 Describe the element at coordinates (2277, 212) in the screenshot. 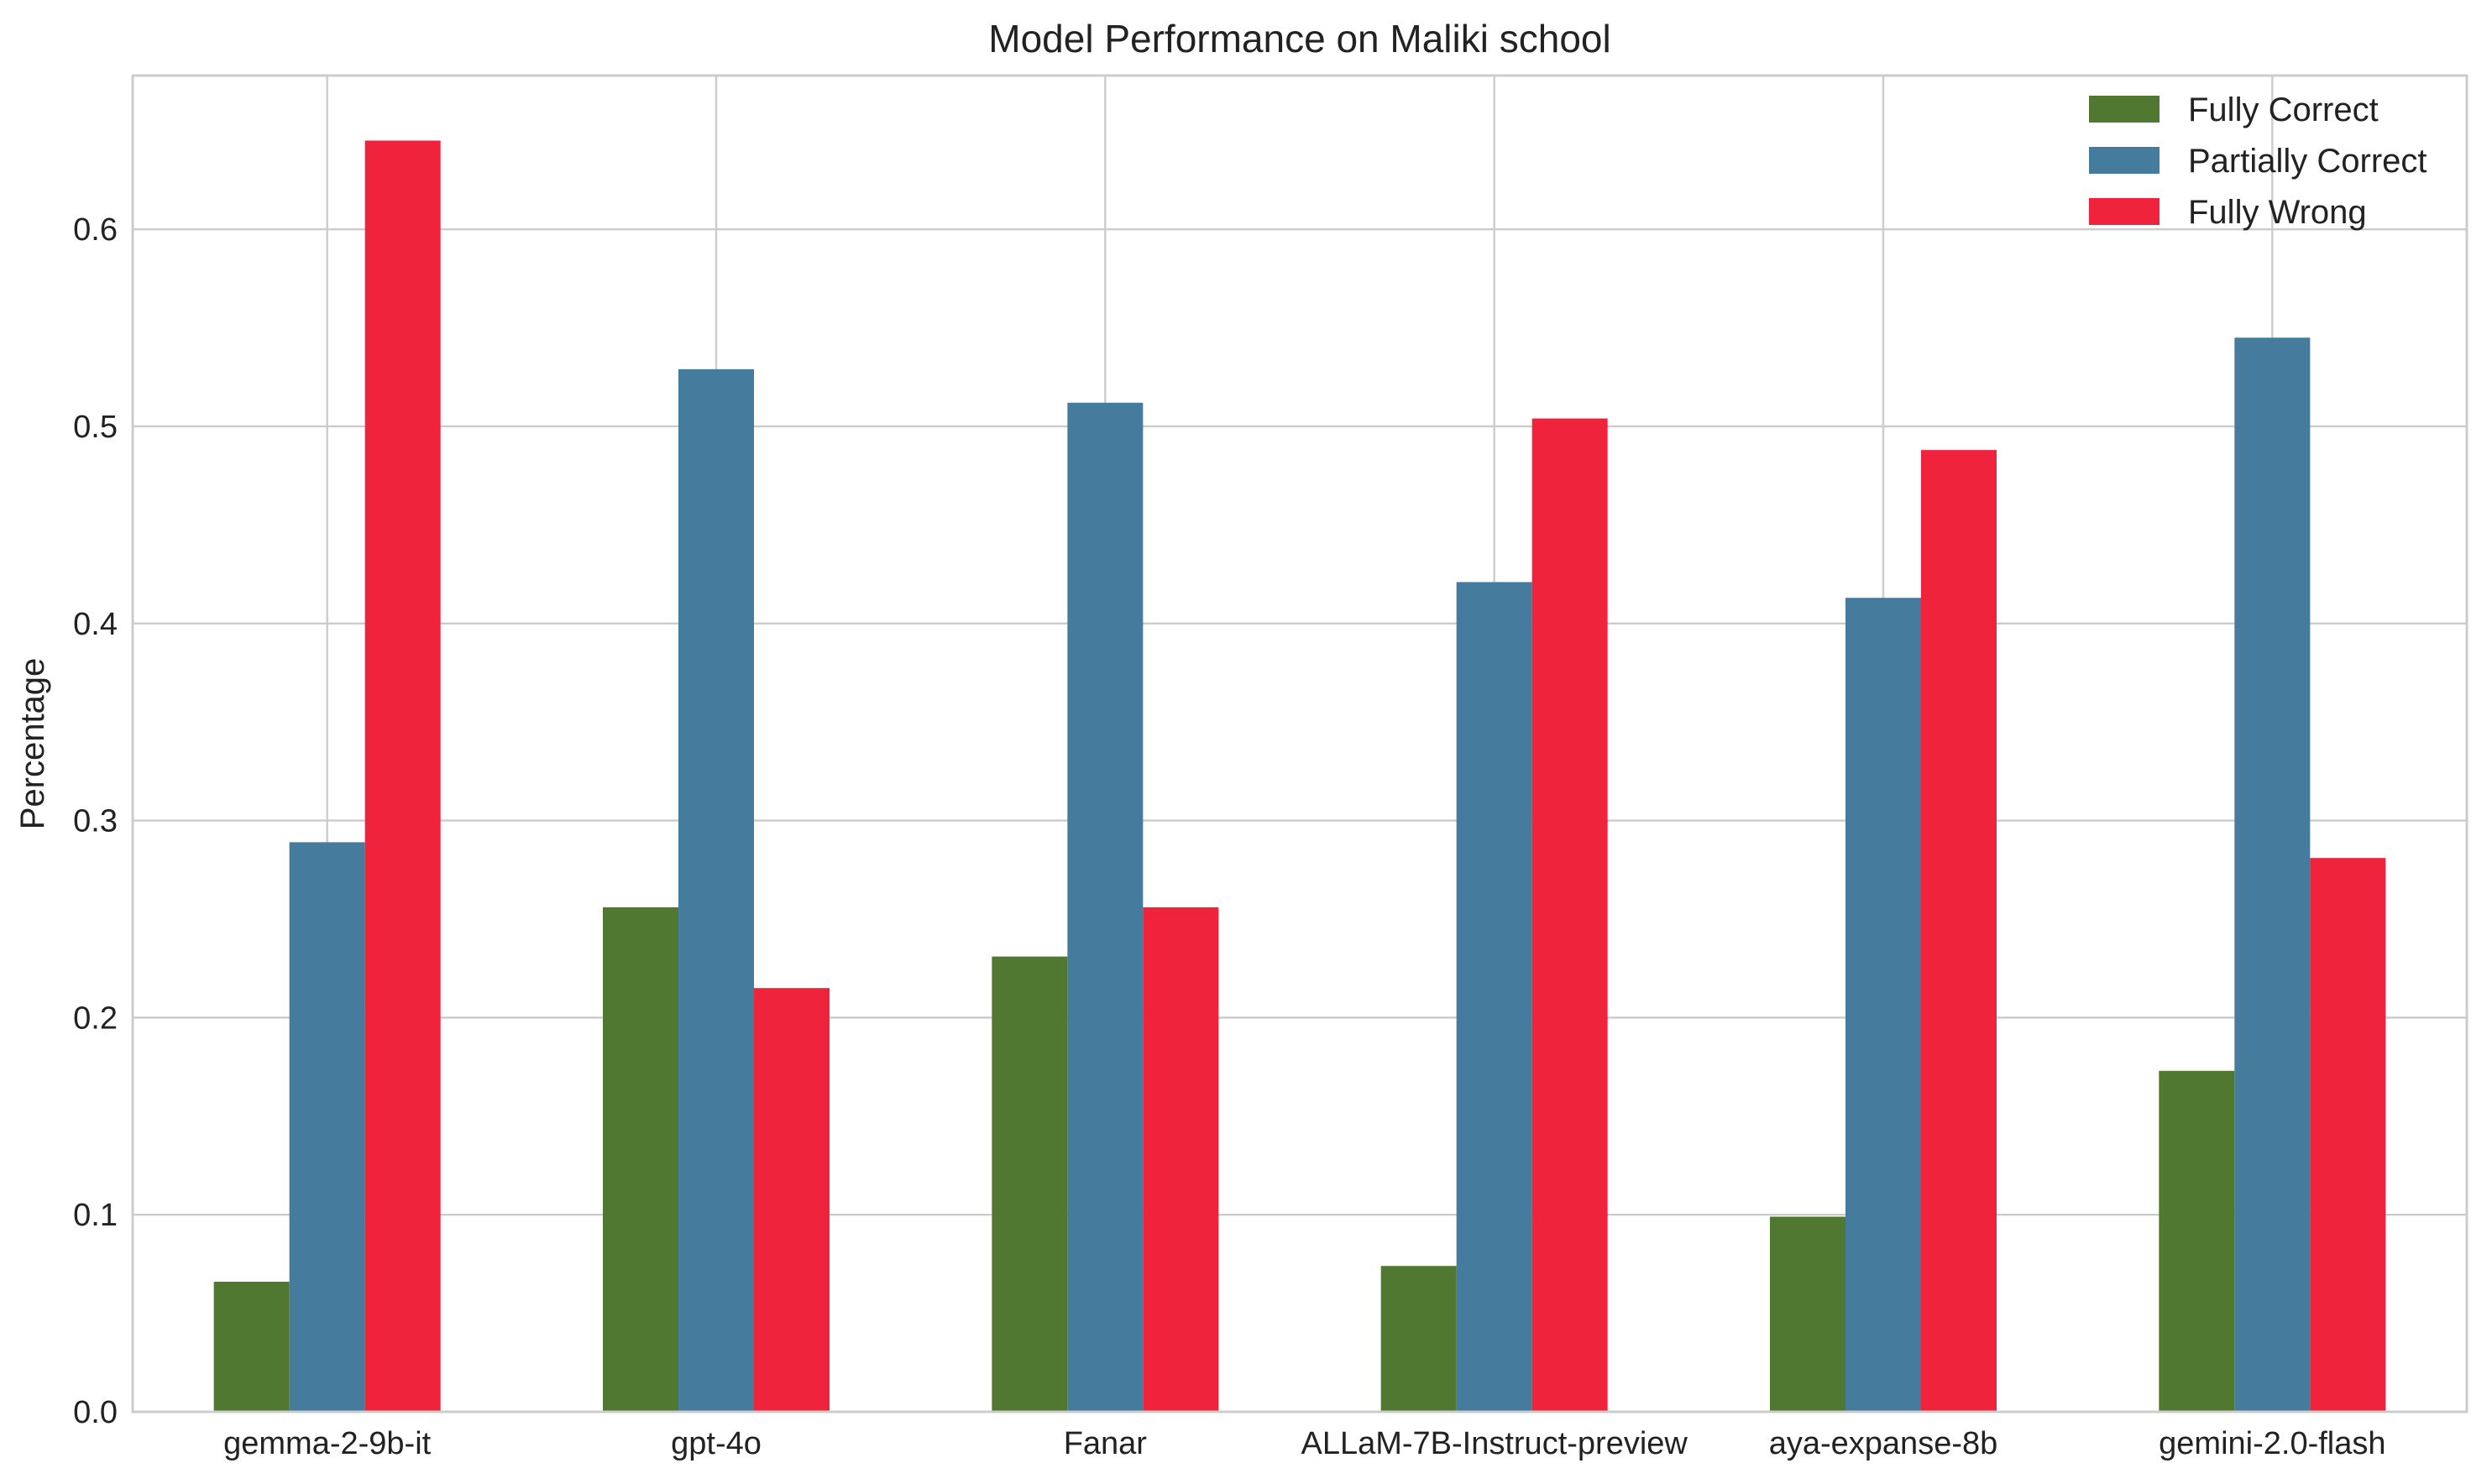

I see `legend-label: Fully Wrong` at that location.